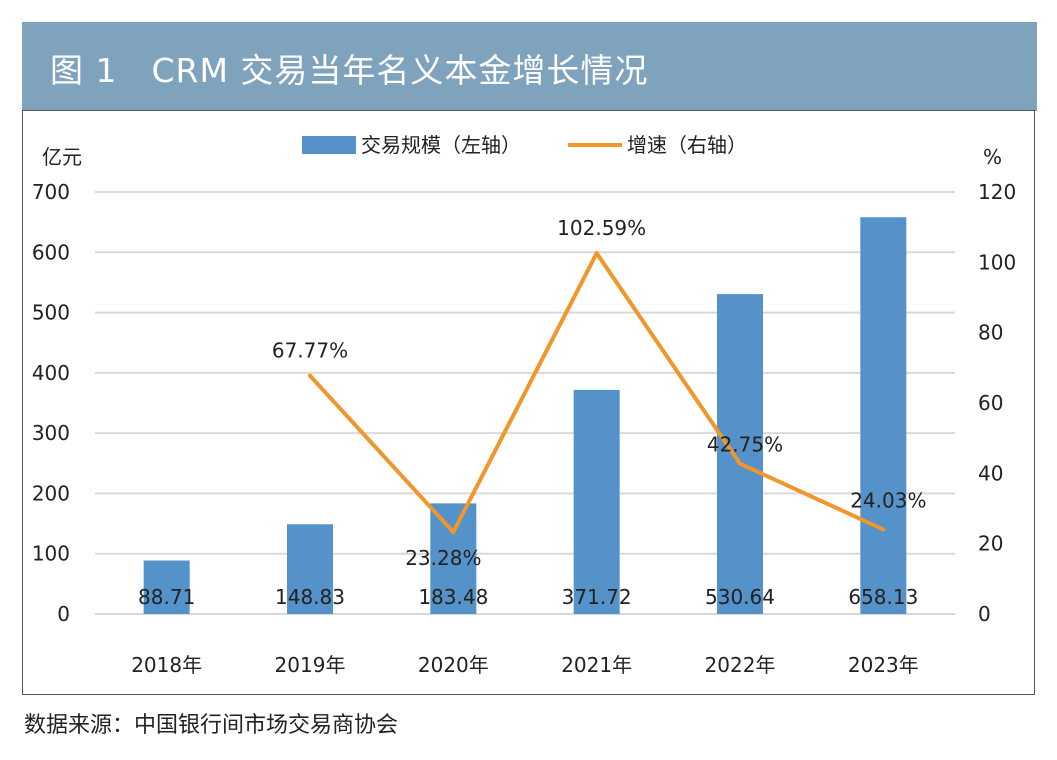 The image size is (1057, 760). Describe the element at coordinates (740, 597) in the screenshot. I see `bar-value-label: 530.64` at that location.